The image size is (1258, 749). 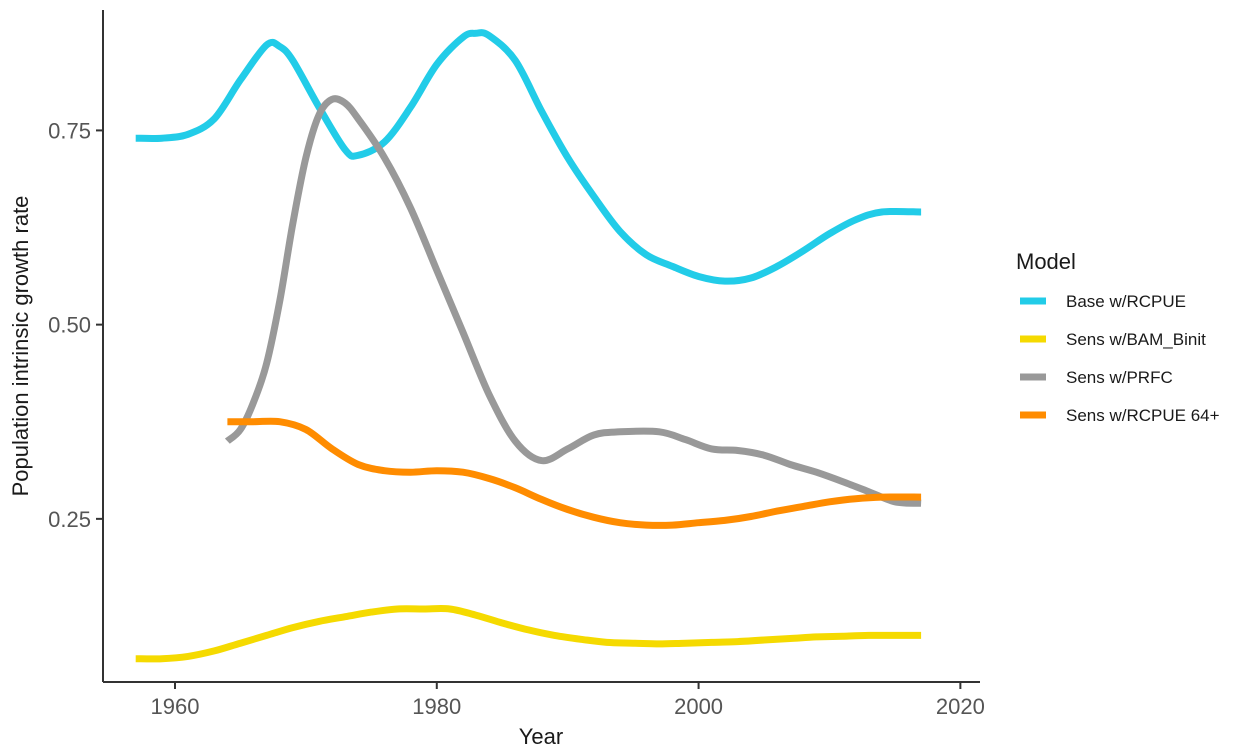 I want to click on legend-item-sens-w-rcpue-64: Sens w/RCPUE 64+, so click(x=1120, y=415).